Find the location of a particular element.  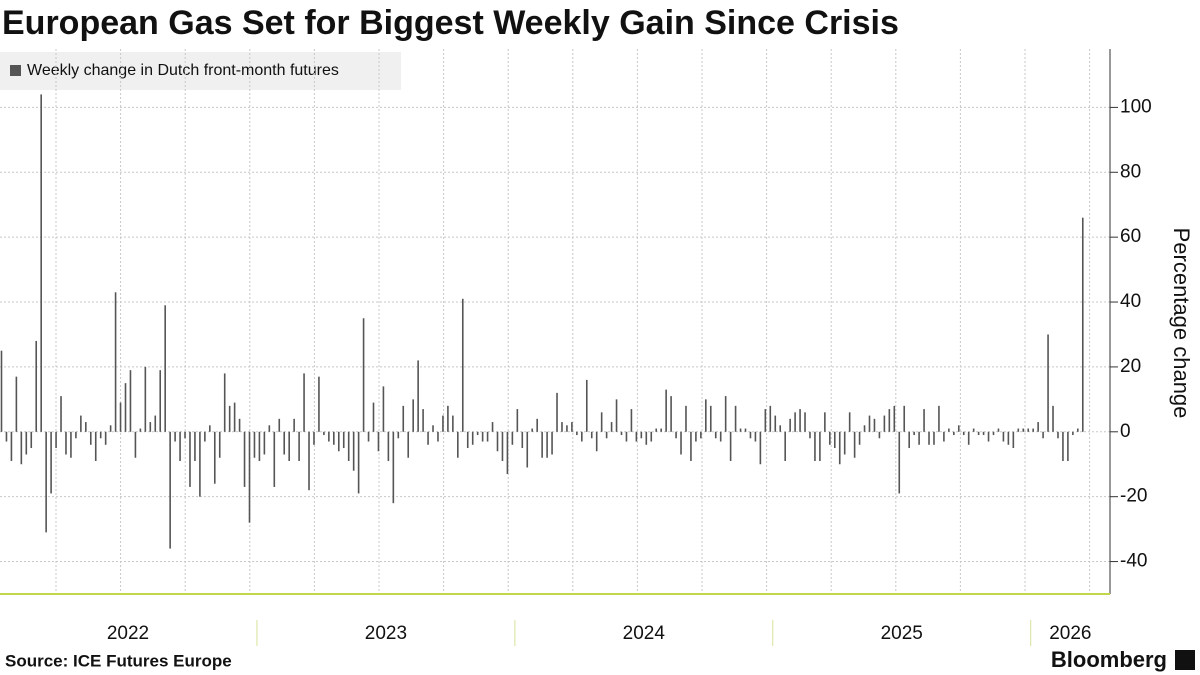

y-axis-title: Percentage change is located at coordinates (1181, 323).